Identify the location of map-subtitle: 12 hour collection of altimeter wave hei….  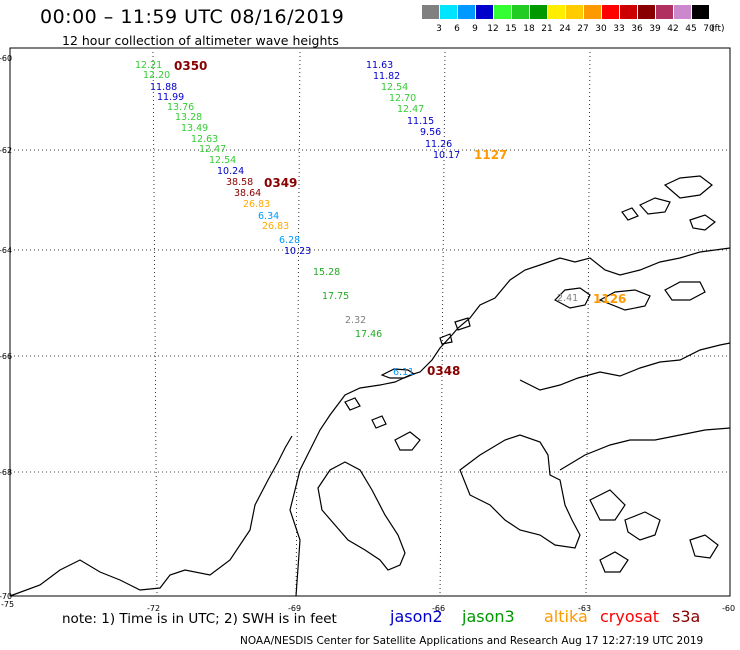
(200, 40).